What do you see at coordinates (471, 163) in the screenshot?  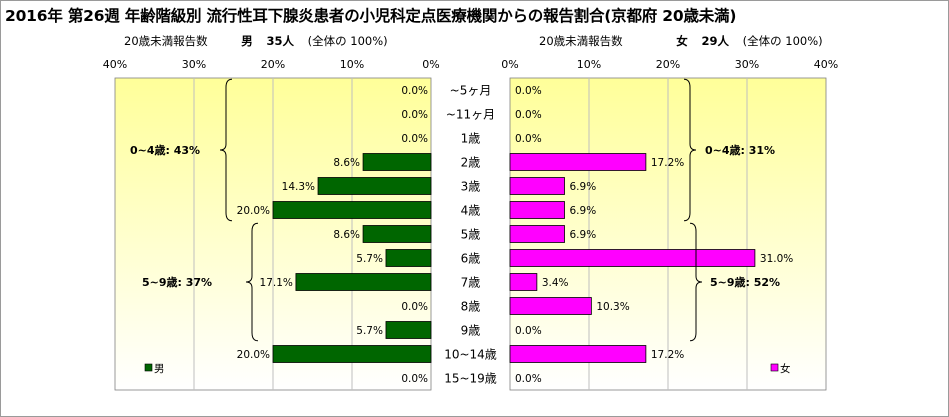 I see `age-category-label: 2歳` at bounding box center [471, 163].